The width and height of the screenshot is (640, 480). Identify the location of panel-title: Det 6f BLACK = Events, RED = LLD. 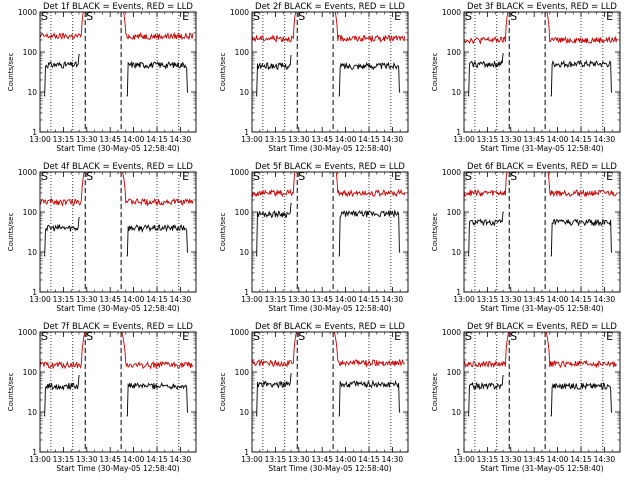
(542, 167).